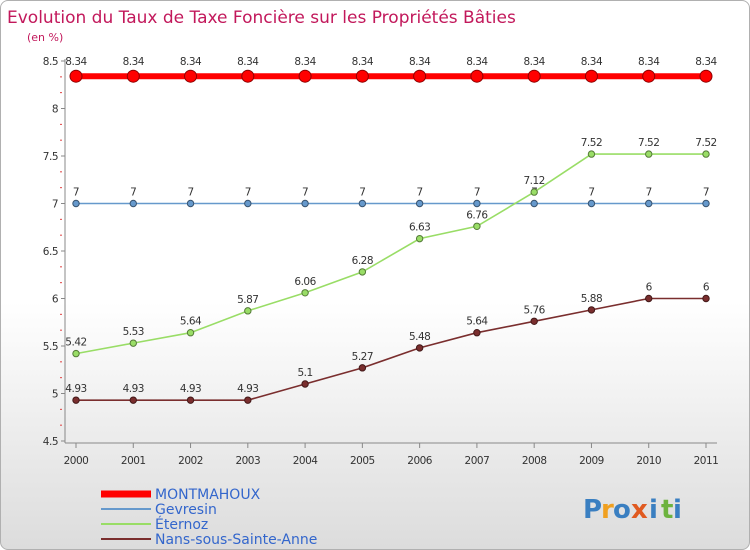 Image resolution: width=750 pixels, height=550 pixels. I want to click on data-label: 6.28, so click(362, 261).